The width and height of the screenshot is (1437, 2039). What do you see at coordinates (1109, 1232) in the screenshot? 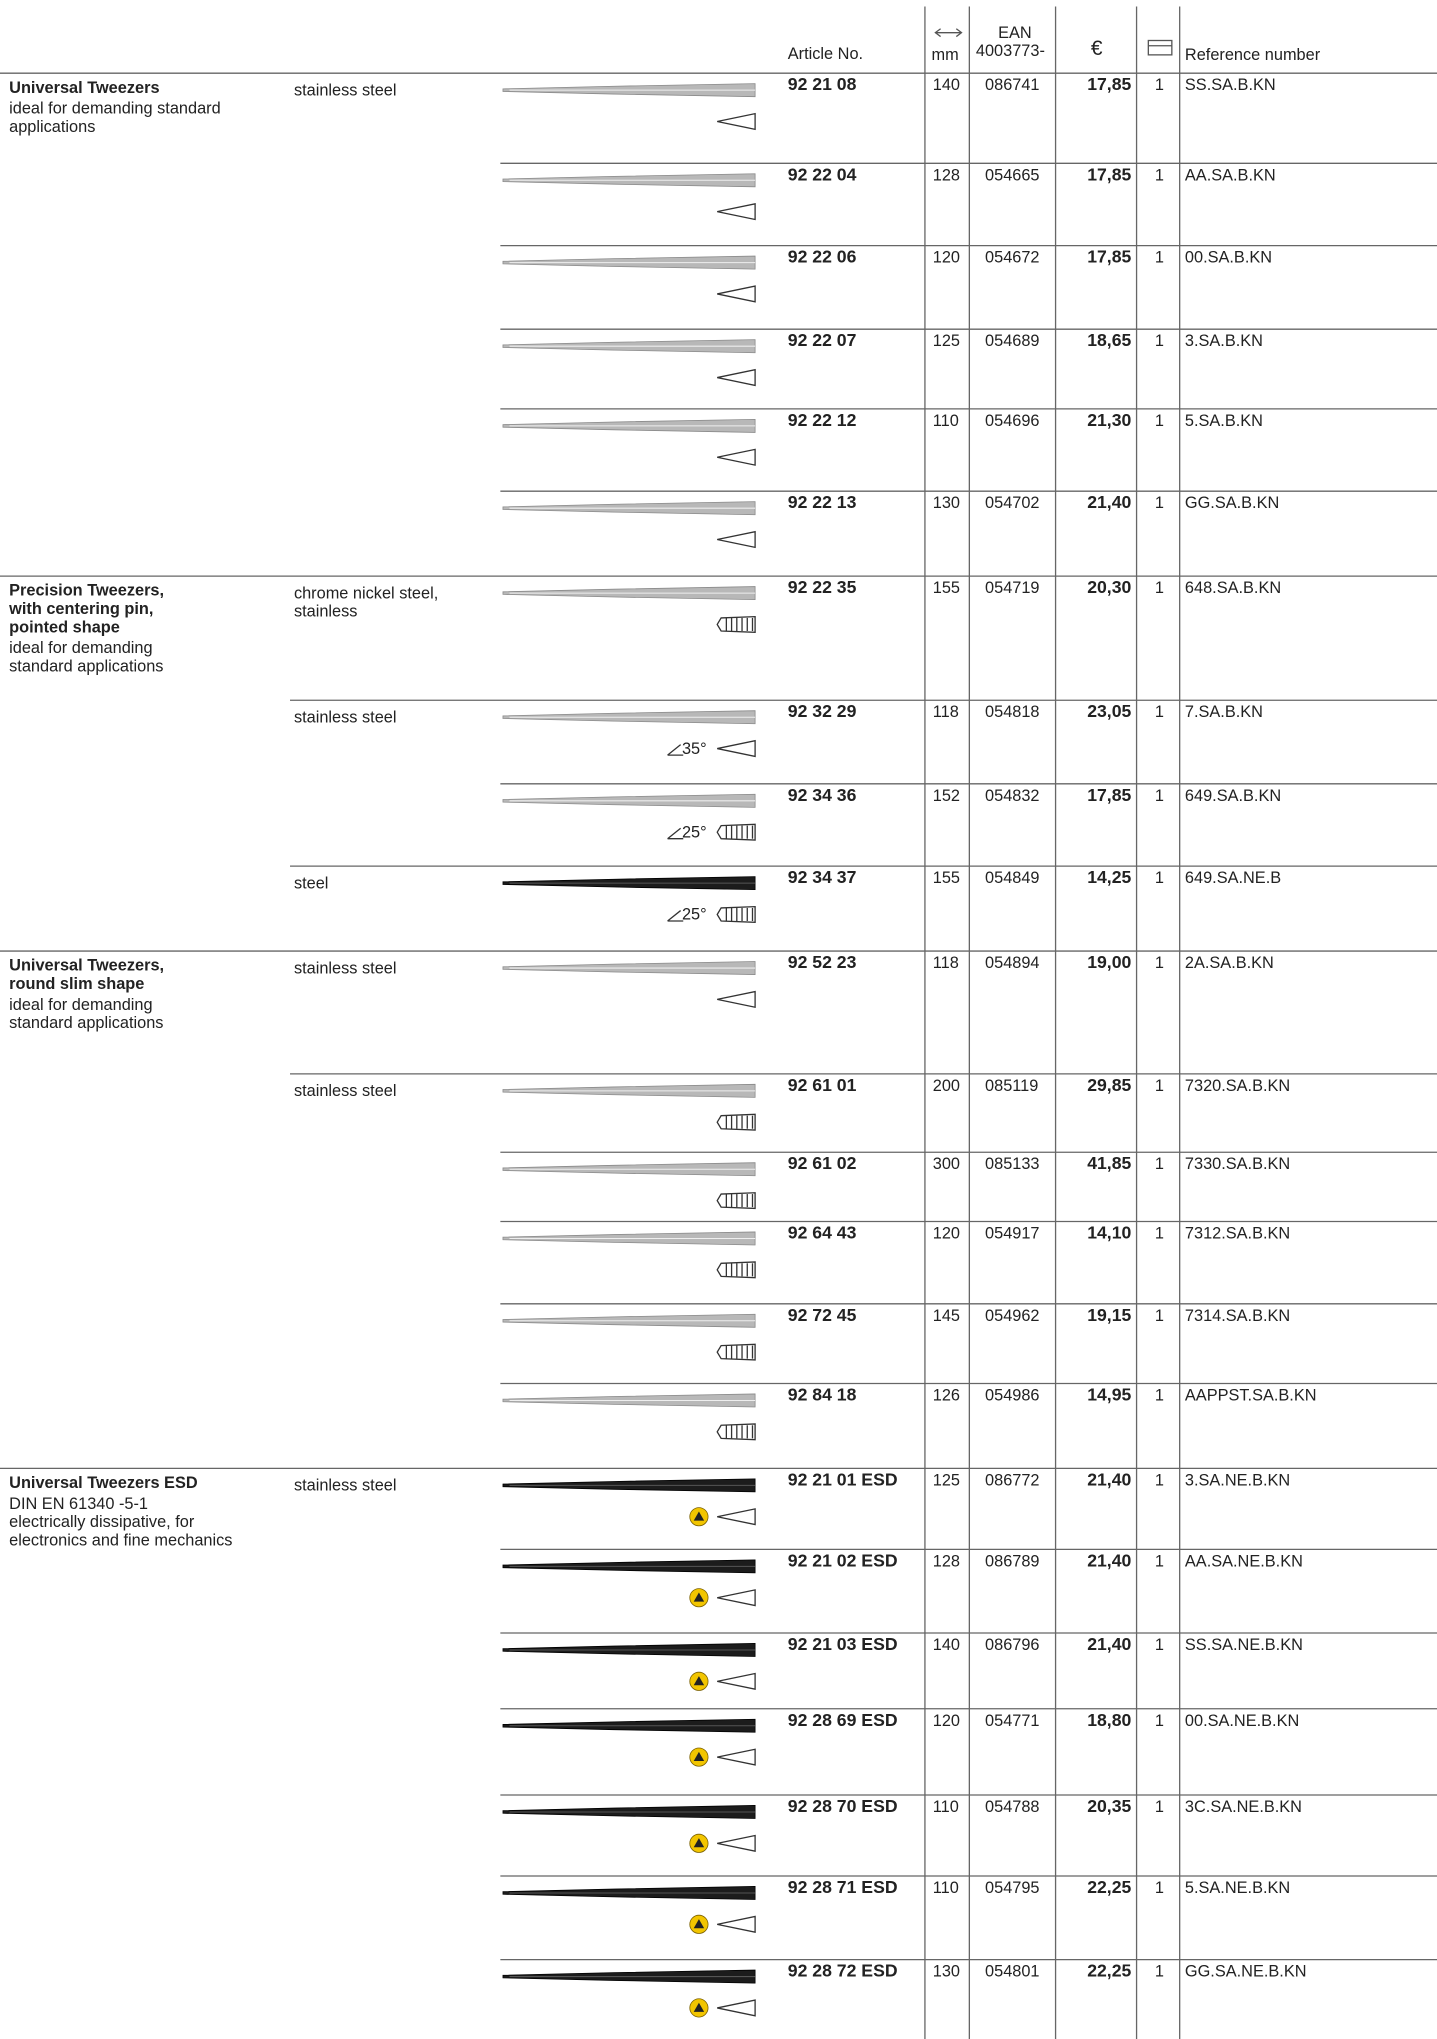
I see `price: 14,10` at bounding box center [1109, 1232].